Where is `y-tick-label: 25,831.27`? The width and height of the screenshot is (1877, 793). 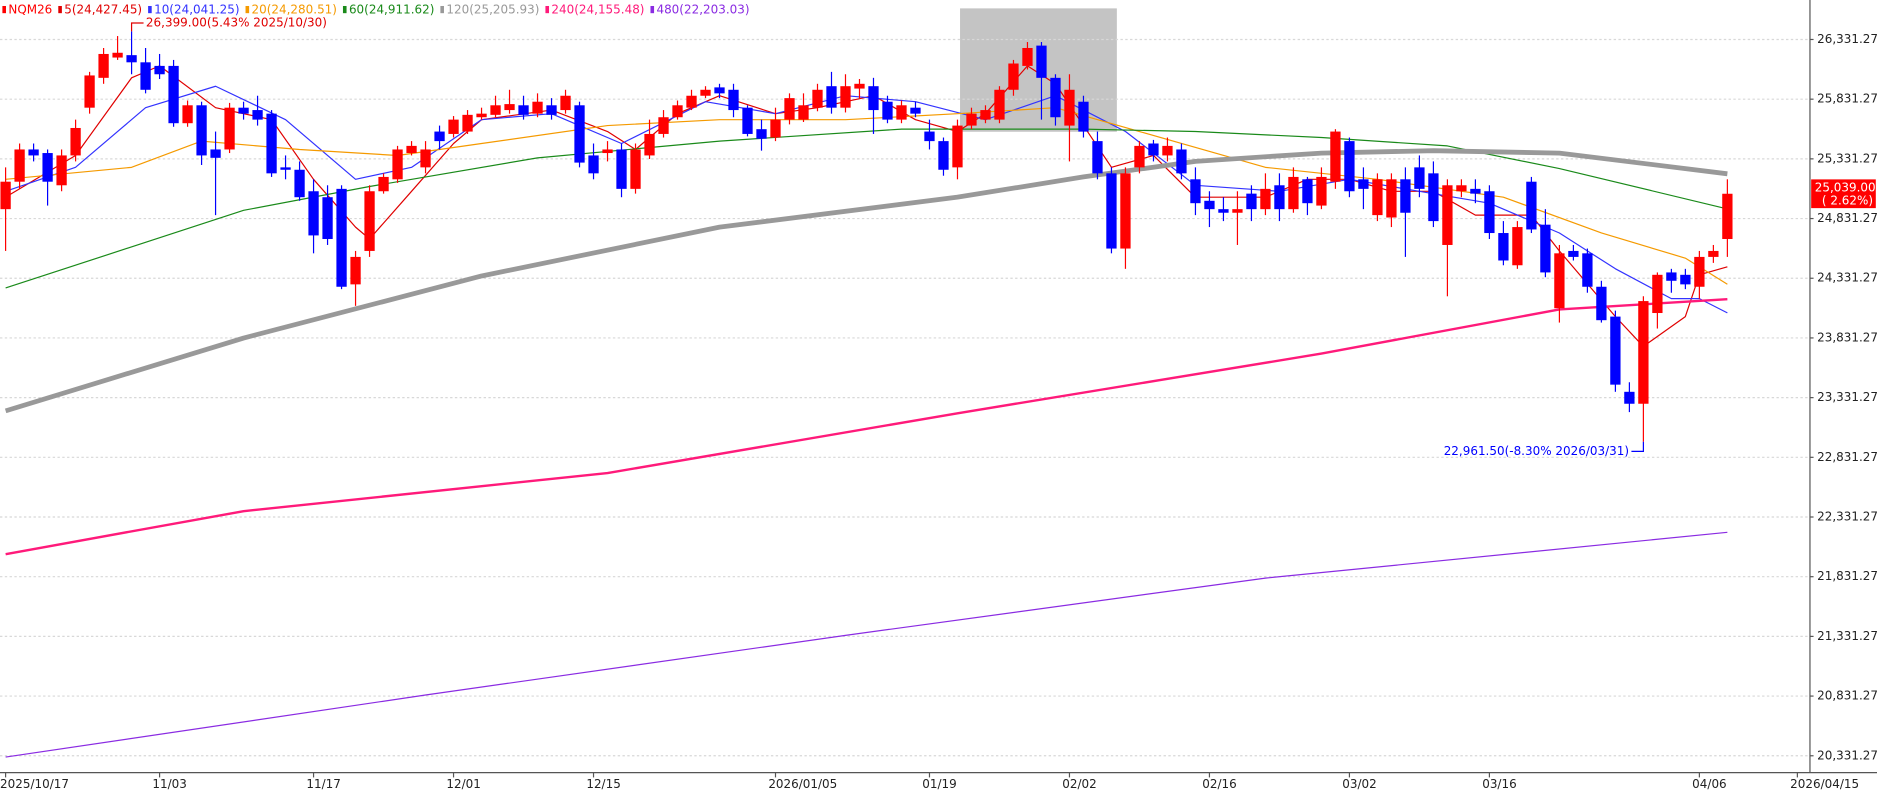
y-tick-label: 25,831.27 is located at coordinates (1847, 99).